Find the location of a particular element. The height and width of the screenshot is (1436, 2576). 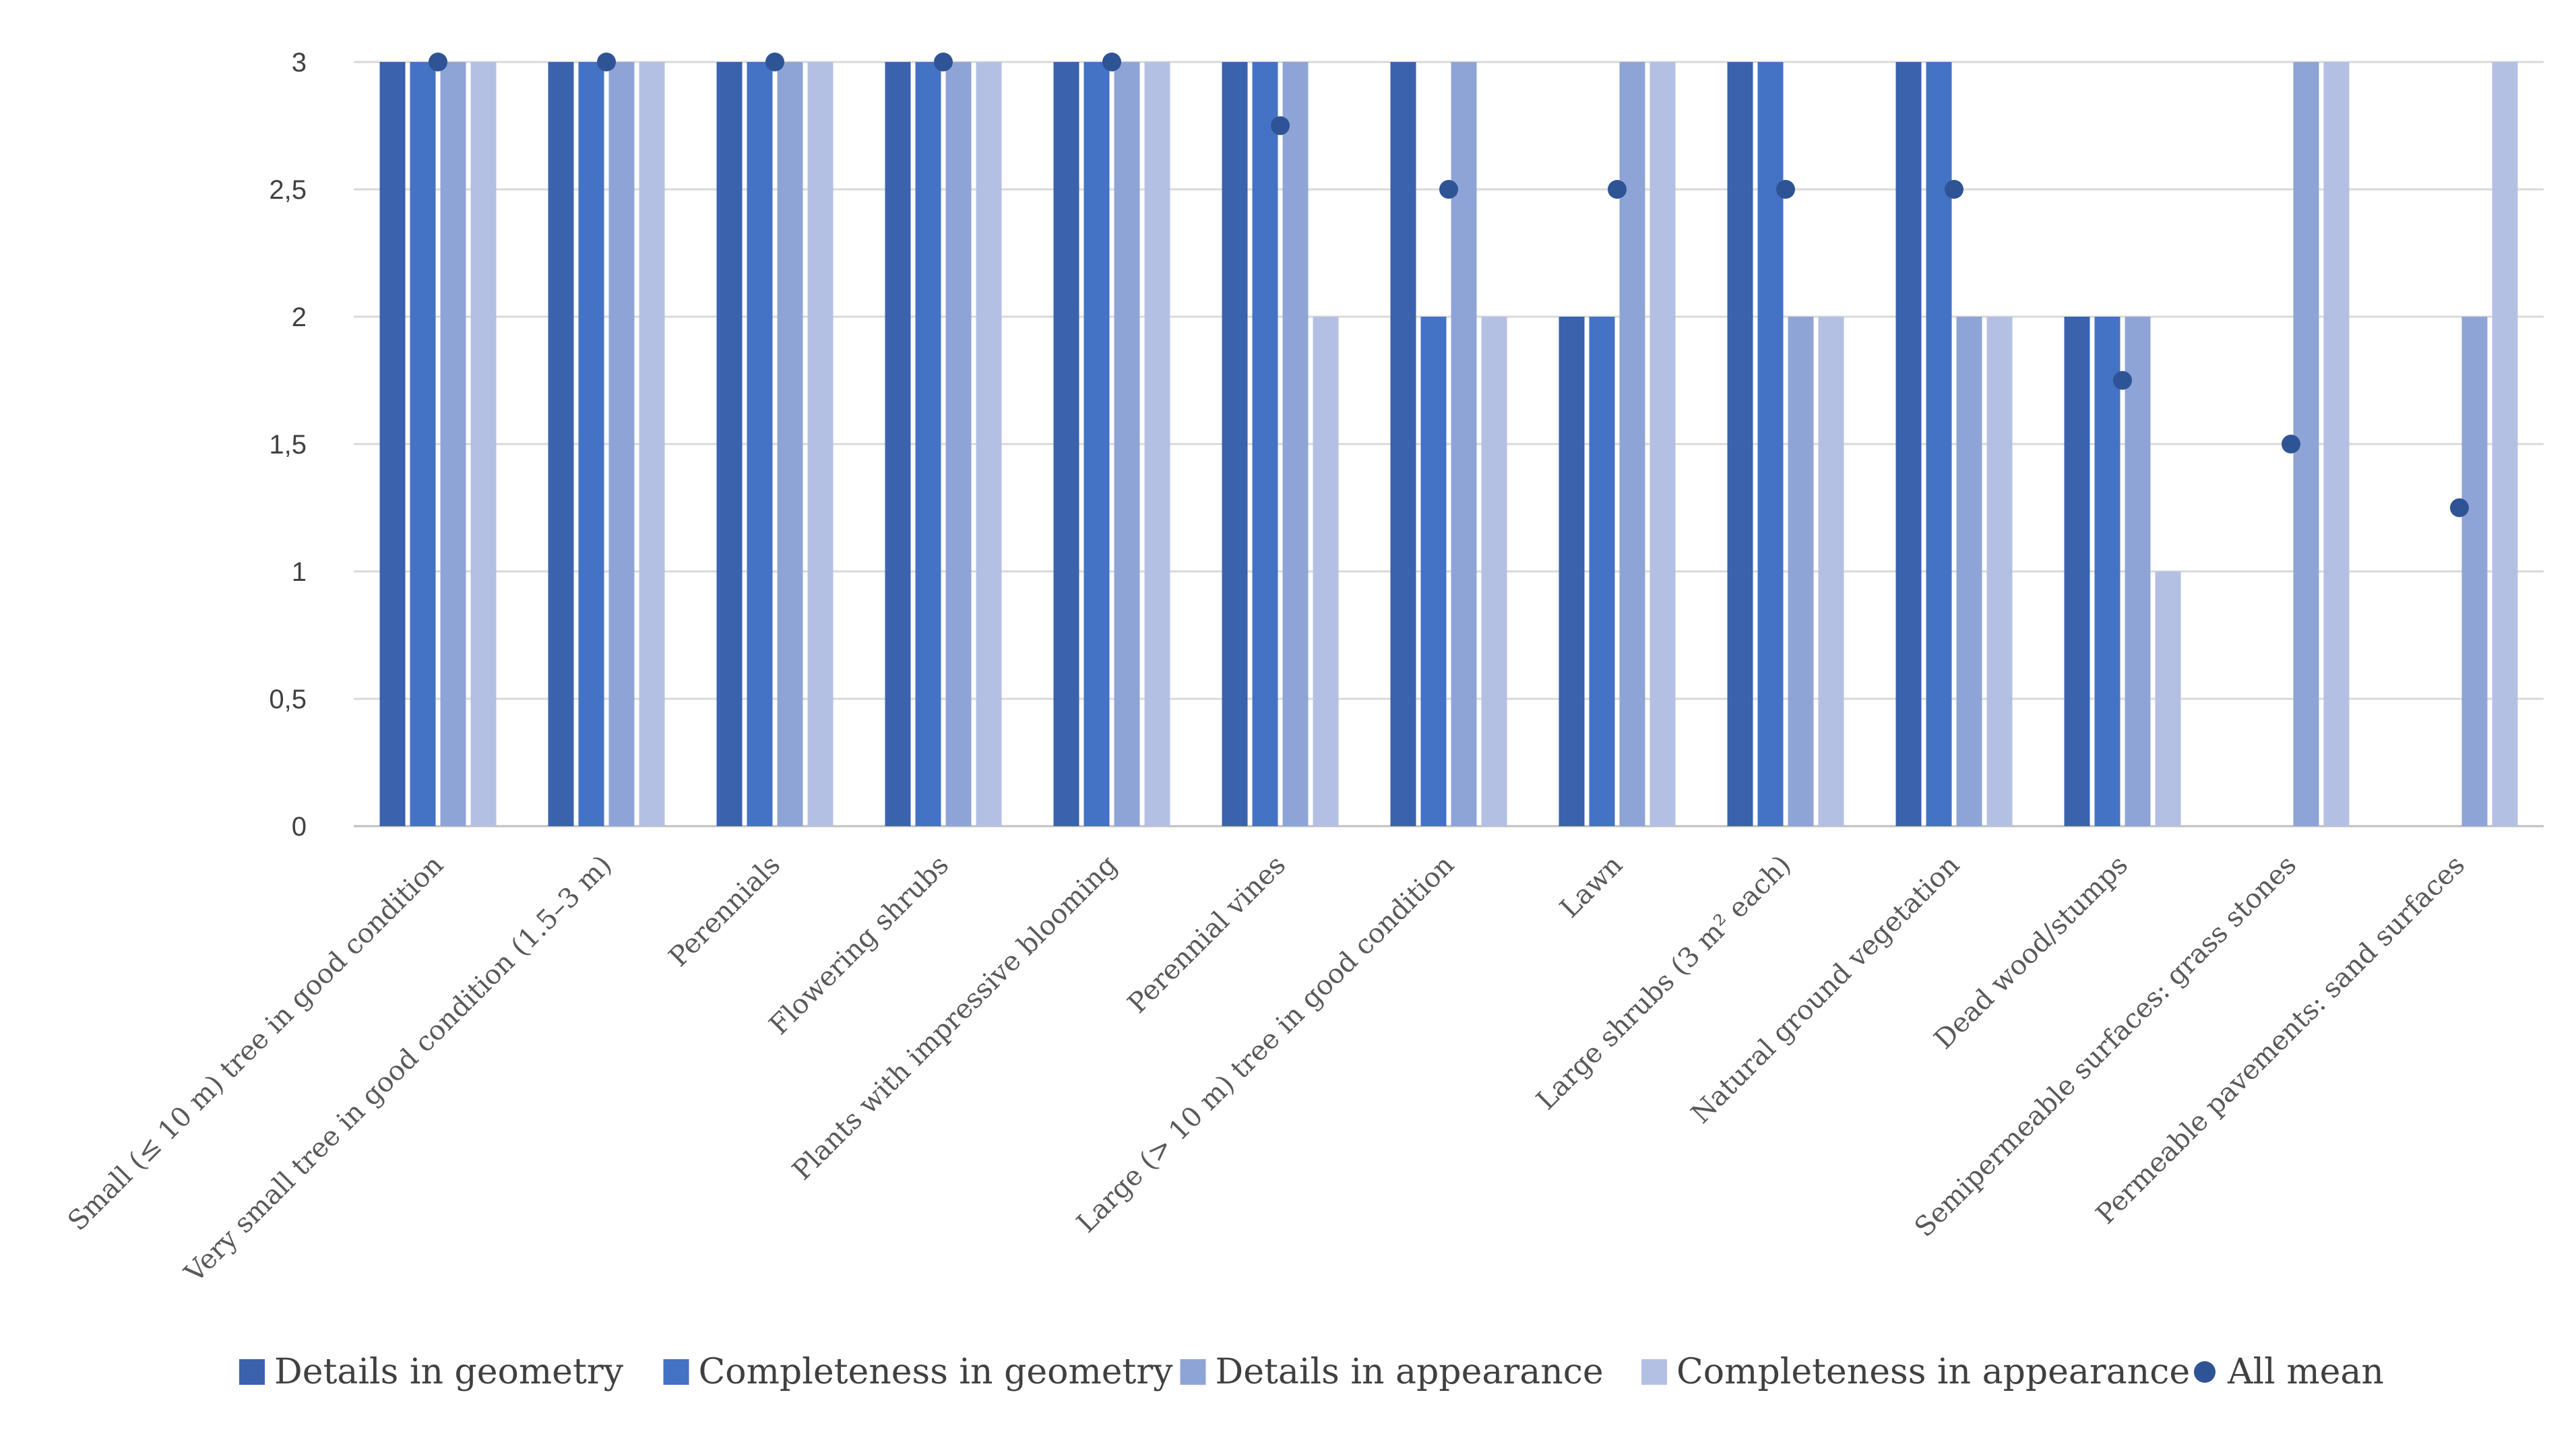

y-tick-label: 2 is located at coordinates (299, 318).